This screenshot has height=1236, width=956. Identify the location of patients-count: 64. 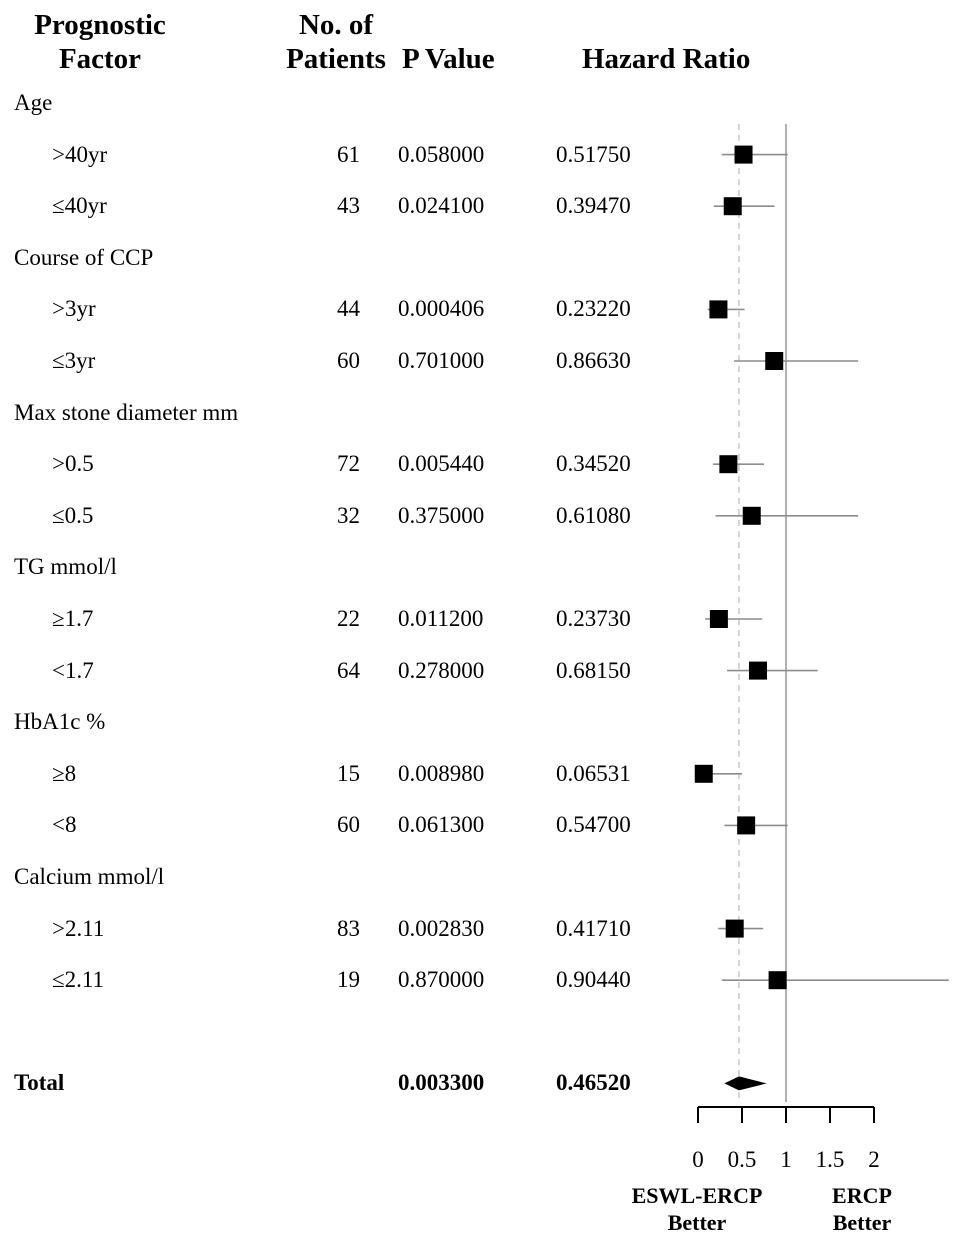
(348, 670).